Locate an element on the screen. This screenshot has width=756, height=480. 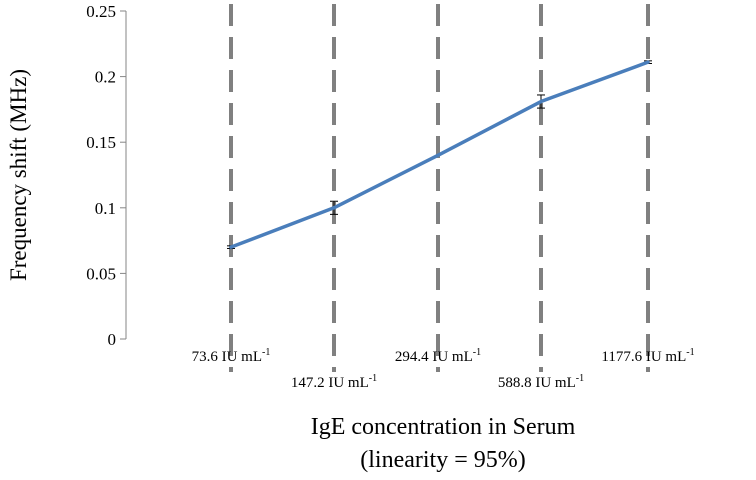
y-axis-label: Frequency shift (MHz) is located at coordinates (18, 175).